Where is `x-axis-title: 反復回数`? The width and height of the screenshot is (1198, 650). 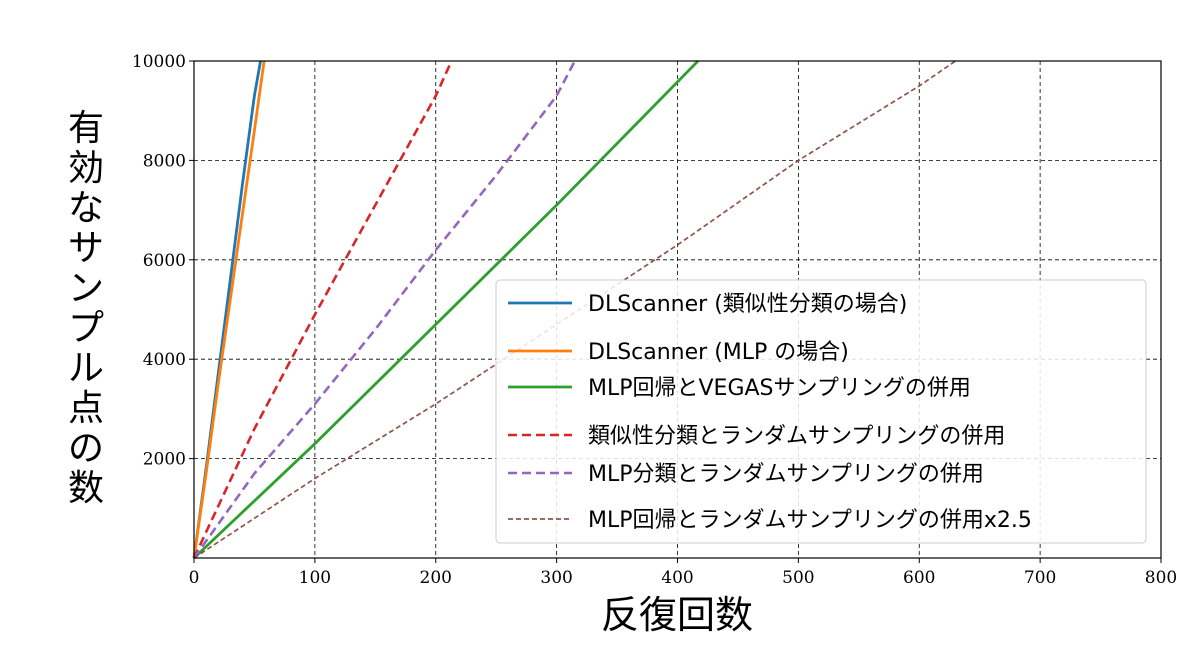
x-axis-title: 反復回数 is located at coordinates (677, 615).